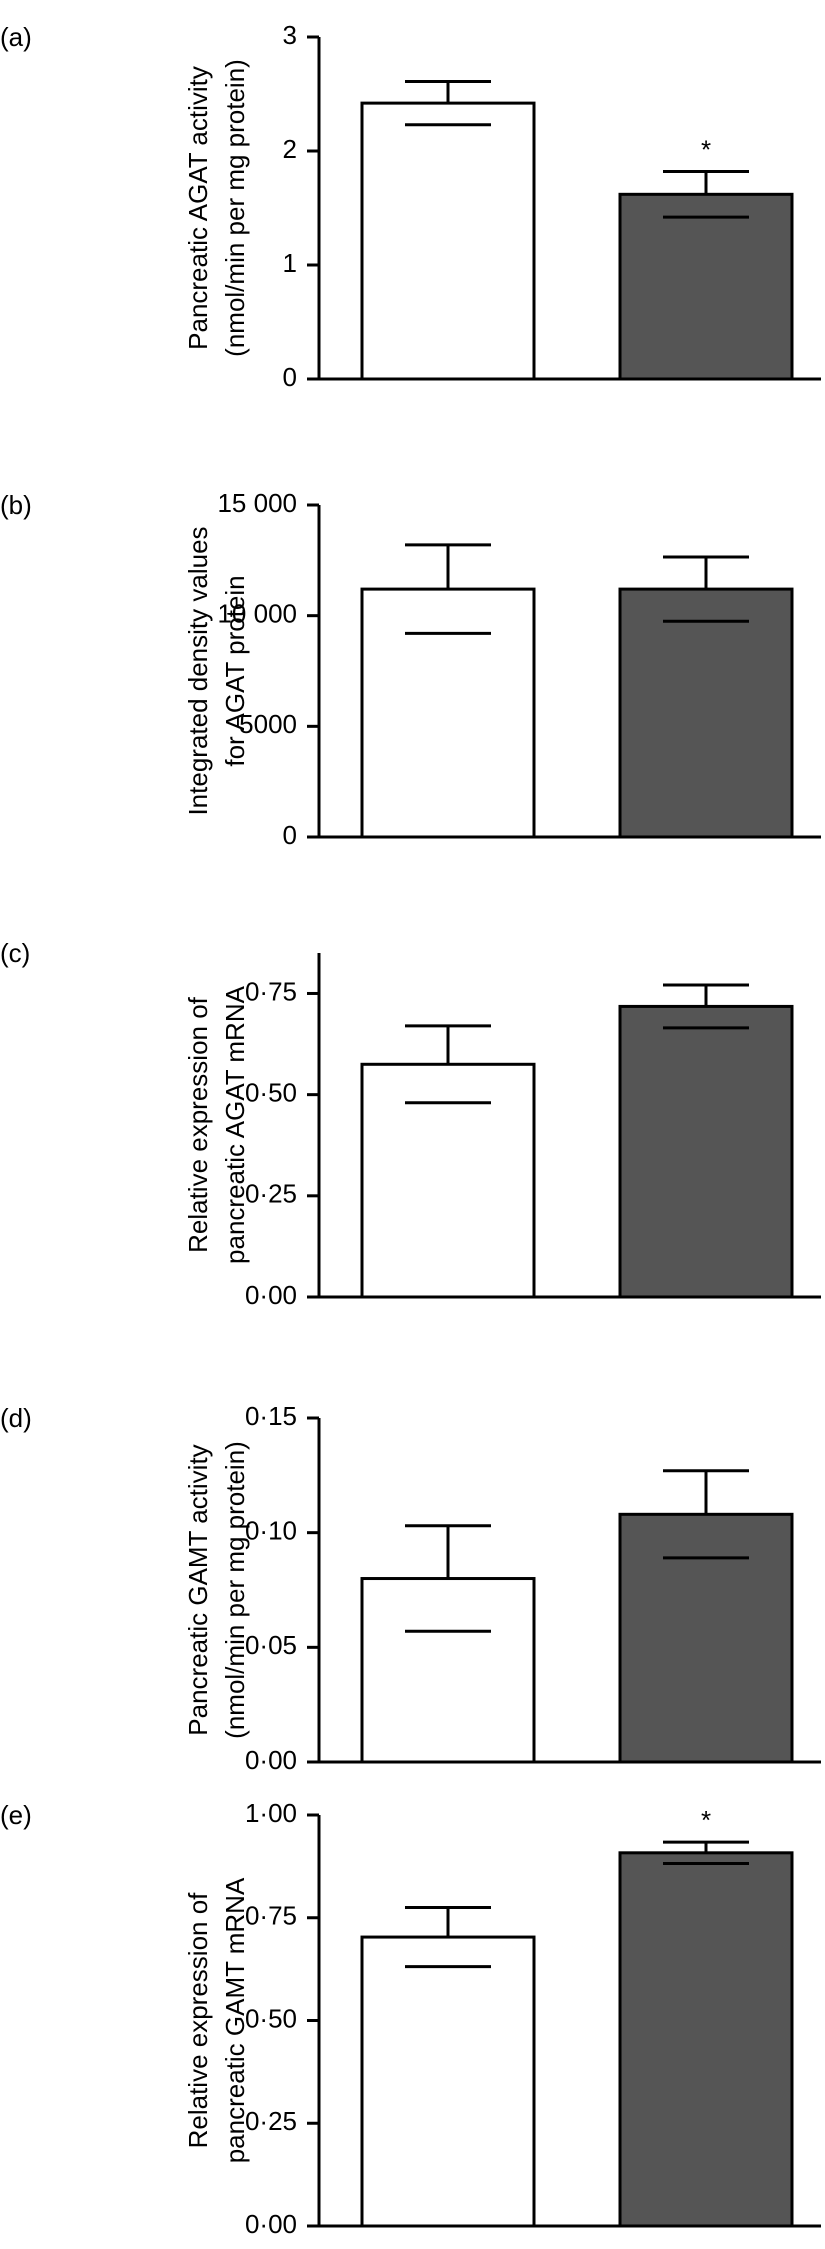  I want to click on panel-label: (e), so click(16, 1815).